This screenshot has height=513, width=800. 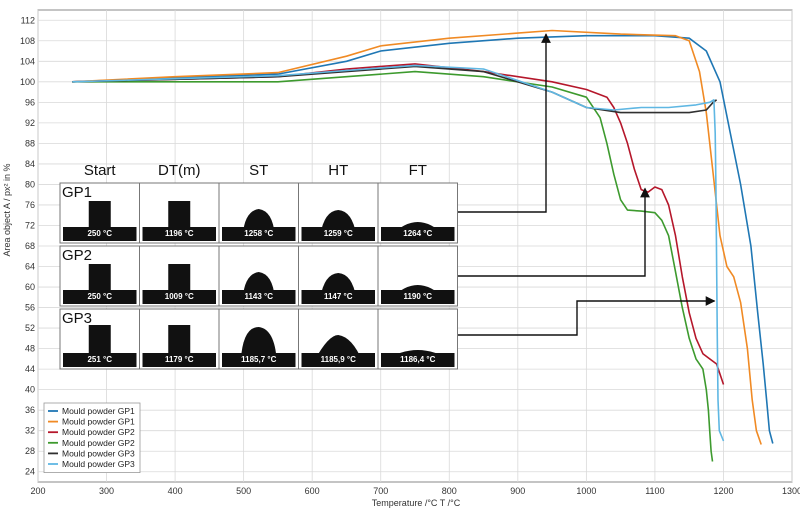 I want to click on snapshot-row-gp1: GP1 250 °C 1196 °C 1258 °C 1259 °C 1264 °C, so click(x=258, y=213).